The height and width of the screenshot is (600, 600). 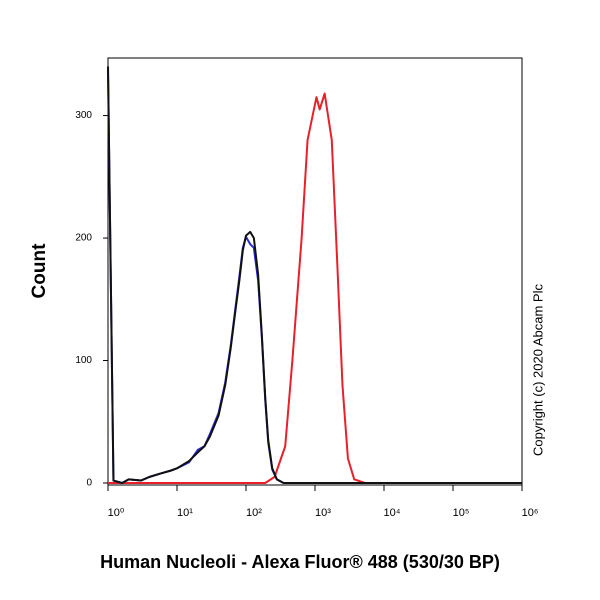 What do you see at coordinates (461, 513) in the screenshot?
I see `x-tick-label: 10⁵` at bounding box center [461, 513].